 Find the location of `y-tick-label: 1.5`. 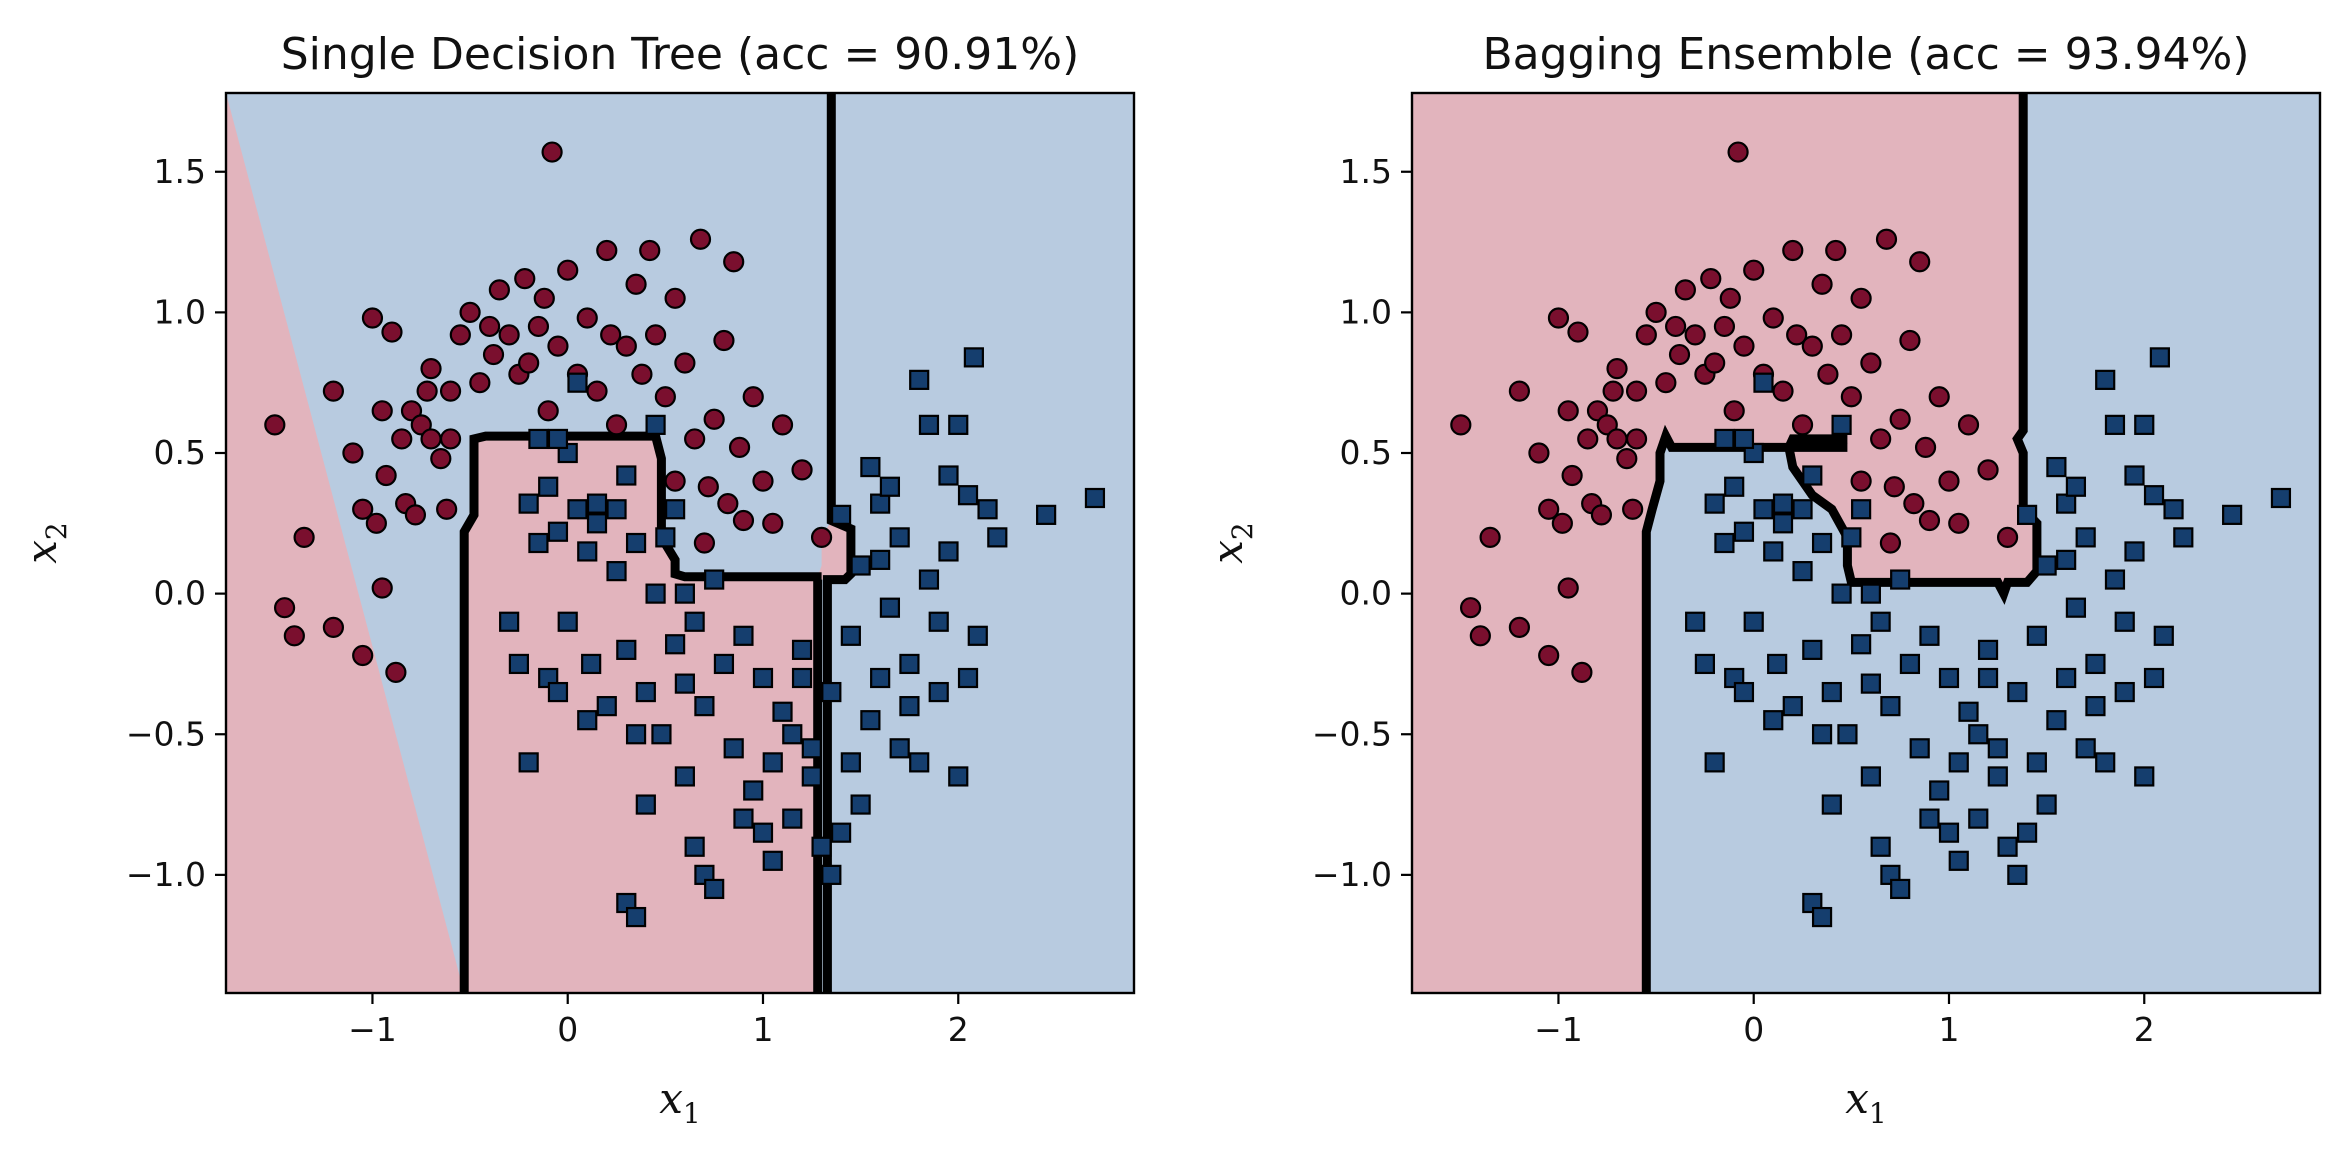

y-tick-label: 1.5 is located at coordinates (180, 171).